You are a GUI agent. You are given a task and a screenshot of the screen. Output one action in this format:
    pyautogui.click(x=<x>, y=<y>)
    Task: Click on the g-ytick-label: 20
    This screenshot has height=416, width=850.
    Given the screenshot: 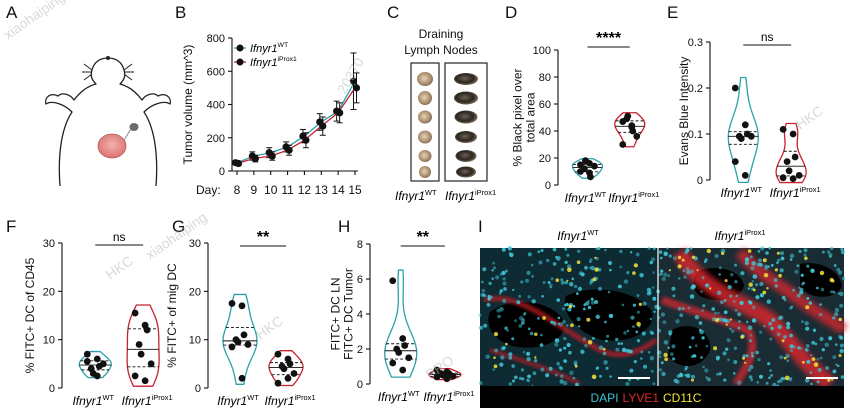 What is the action you would take?
    pyautogui.click(x=195, y=292)
    